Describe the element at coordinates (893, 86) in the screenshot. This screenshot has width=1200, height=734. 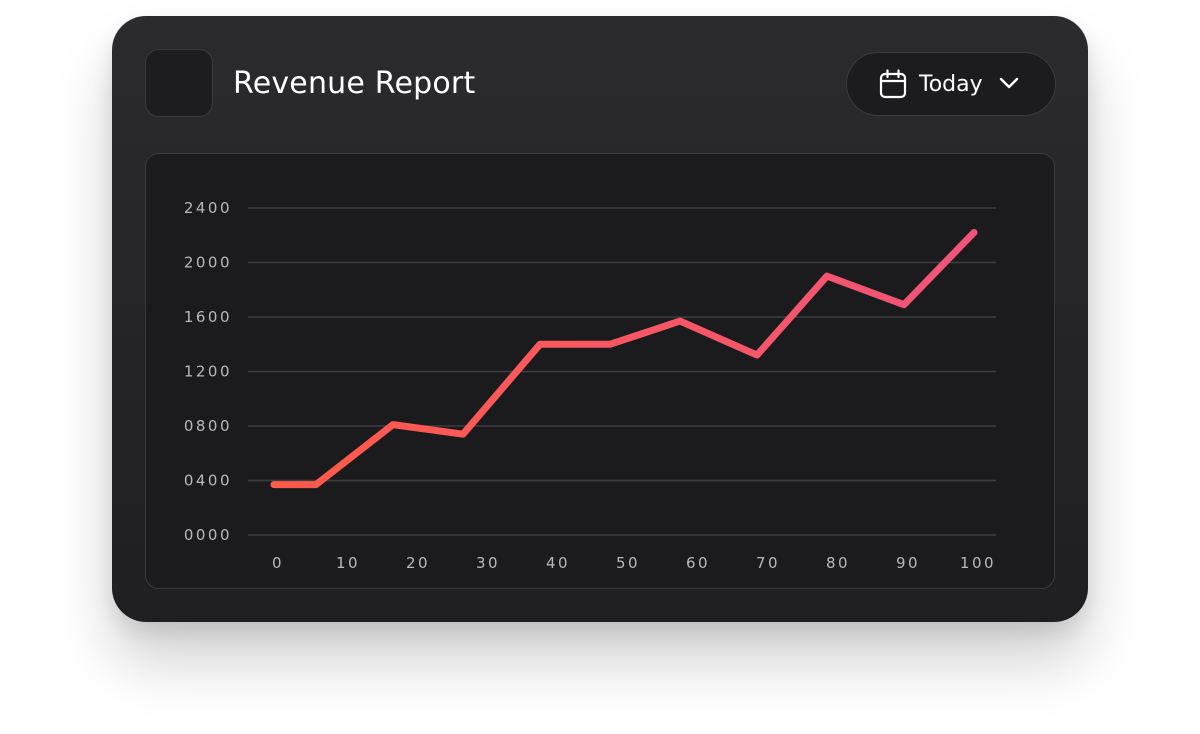
I see `calendar-icon` at that location.